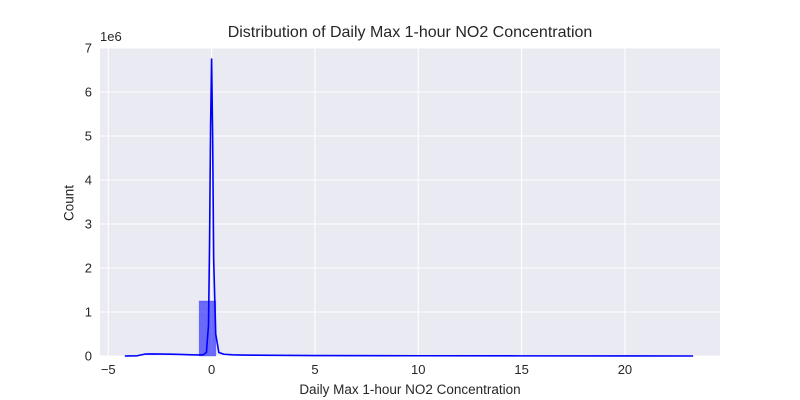 This screenshot has height=400, width=800. Describe the element at coordinates (88, 356) in the screenshot. I see `y-tick-label: 0` at that location.